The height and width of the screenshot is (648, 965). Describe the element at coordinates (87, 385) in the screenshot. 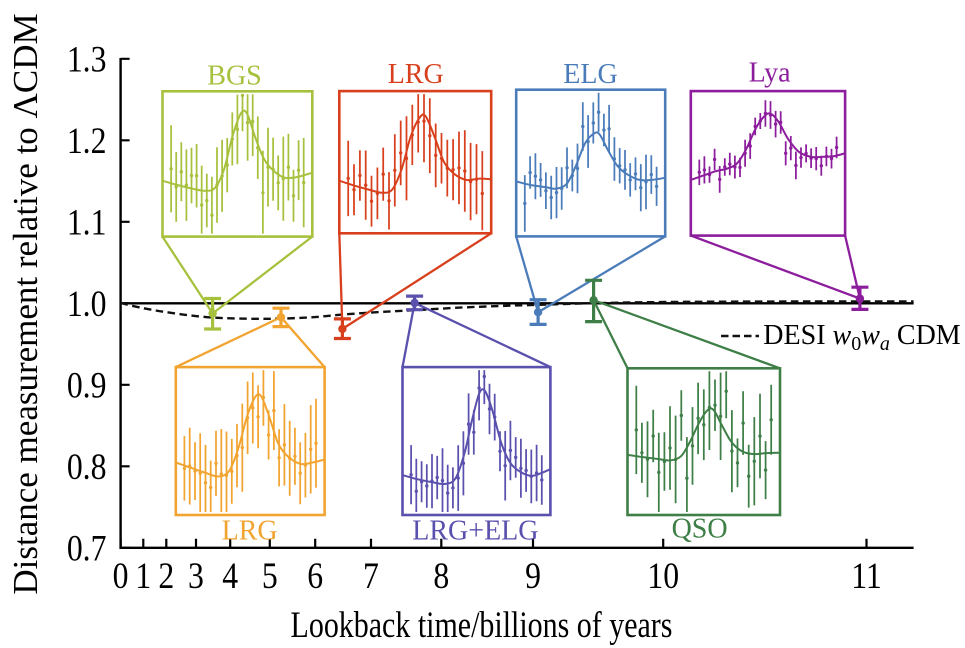

I see `svg-text: 0.9` at that location.